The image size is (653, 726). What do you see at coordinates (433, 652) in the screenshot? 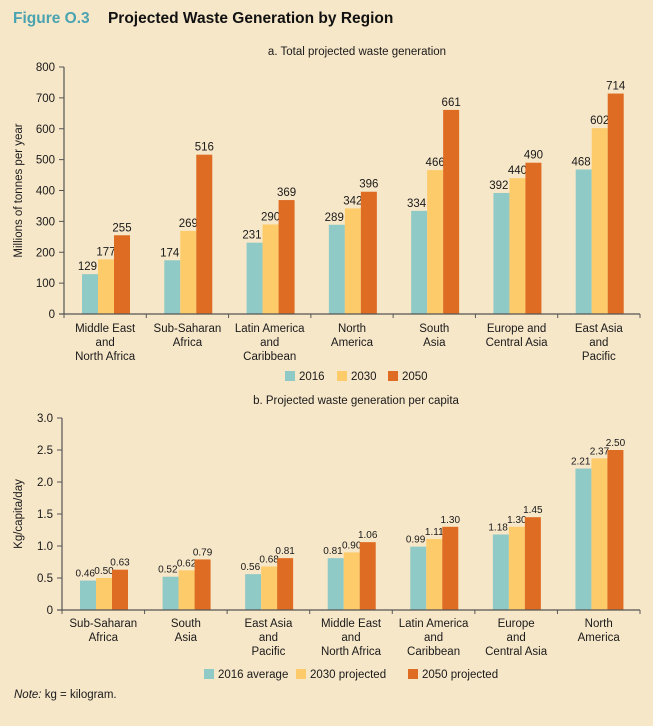
I see `per-capita-category-label-line: Caribbean` at bounding box center [433, 652].